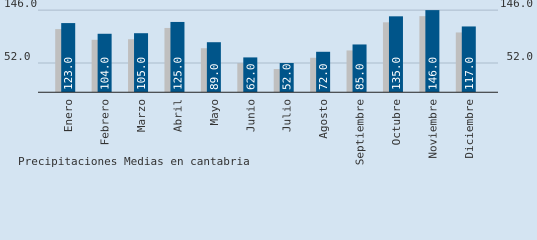 The width and height of the screenshot is (537, 240). Describe the element at coordinates (214, 77) in the screenshot. I see `value-label: 89.0` at that location.